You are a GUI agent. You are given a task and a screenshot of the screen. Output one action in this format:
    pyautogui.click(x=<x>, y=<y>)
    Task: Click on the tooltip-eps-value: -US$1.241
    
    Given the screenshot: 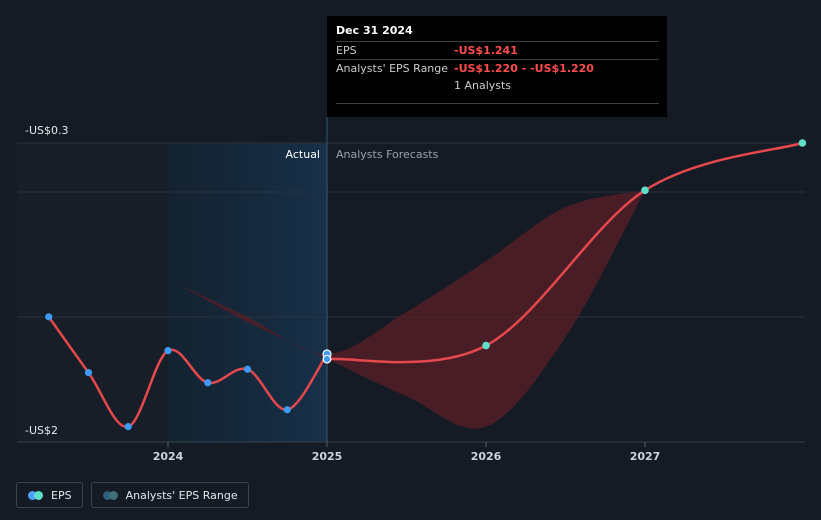 What is the action you would take?
    pyautogui.click(x=486, y=50)
    